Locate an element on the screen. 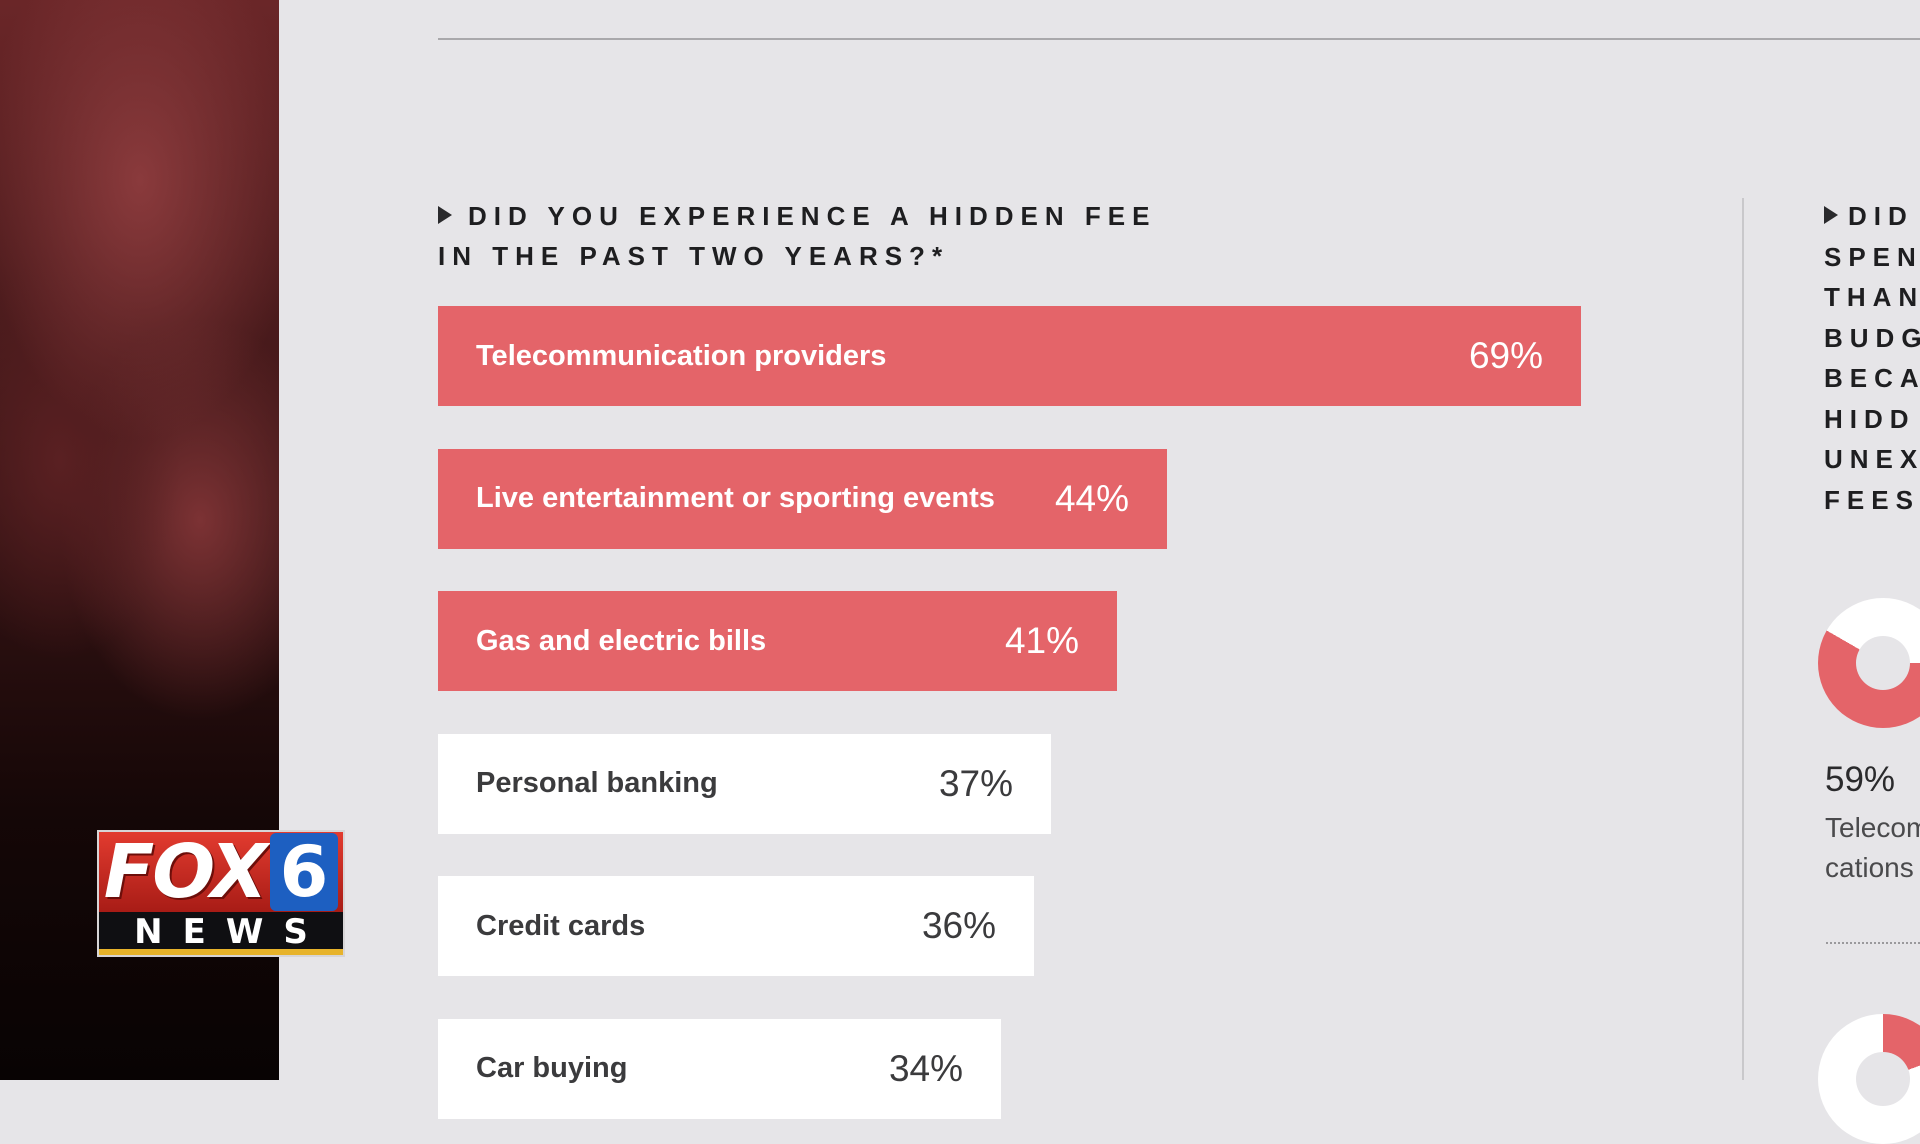 The height and width of the screenshot is (1144, 1920). side-heading-line: BECA is located at coordinates (1872, 378).